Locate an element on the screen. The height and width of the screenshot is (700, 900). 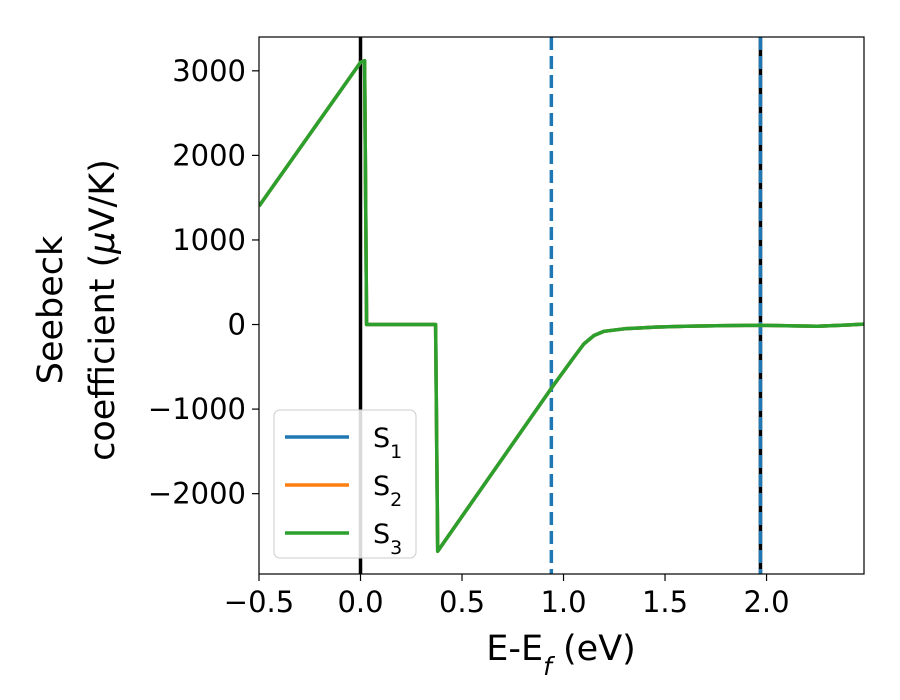
legend-label-1: S1 is located at coordinates (387, 443).